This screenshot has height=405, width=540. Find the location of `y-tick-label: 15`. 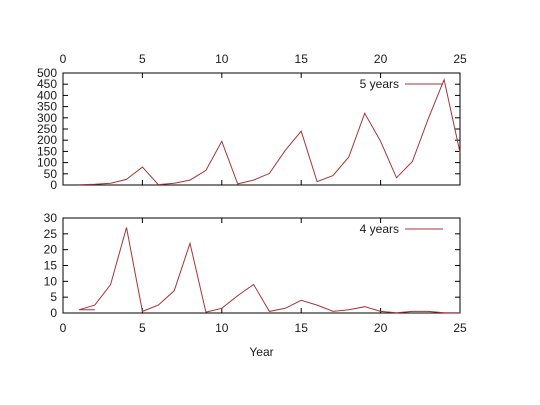

y-tick-label: 15 is located at coordinates (51, 266).